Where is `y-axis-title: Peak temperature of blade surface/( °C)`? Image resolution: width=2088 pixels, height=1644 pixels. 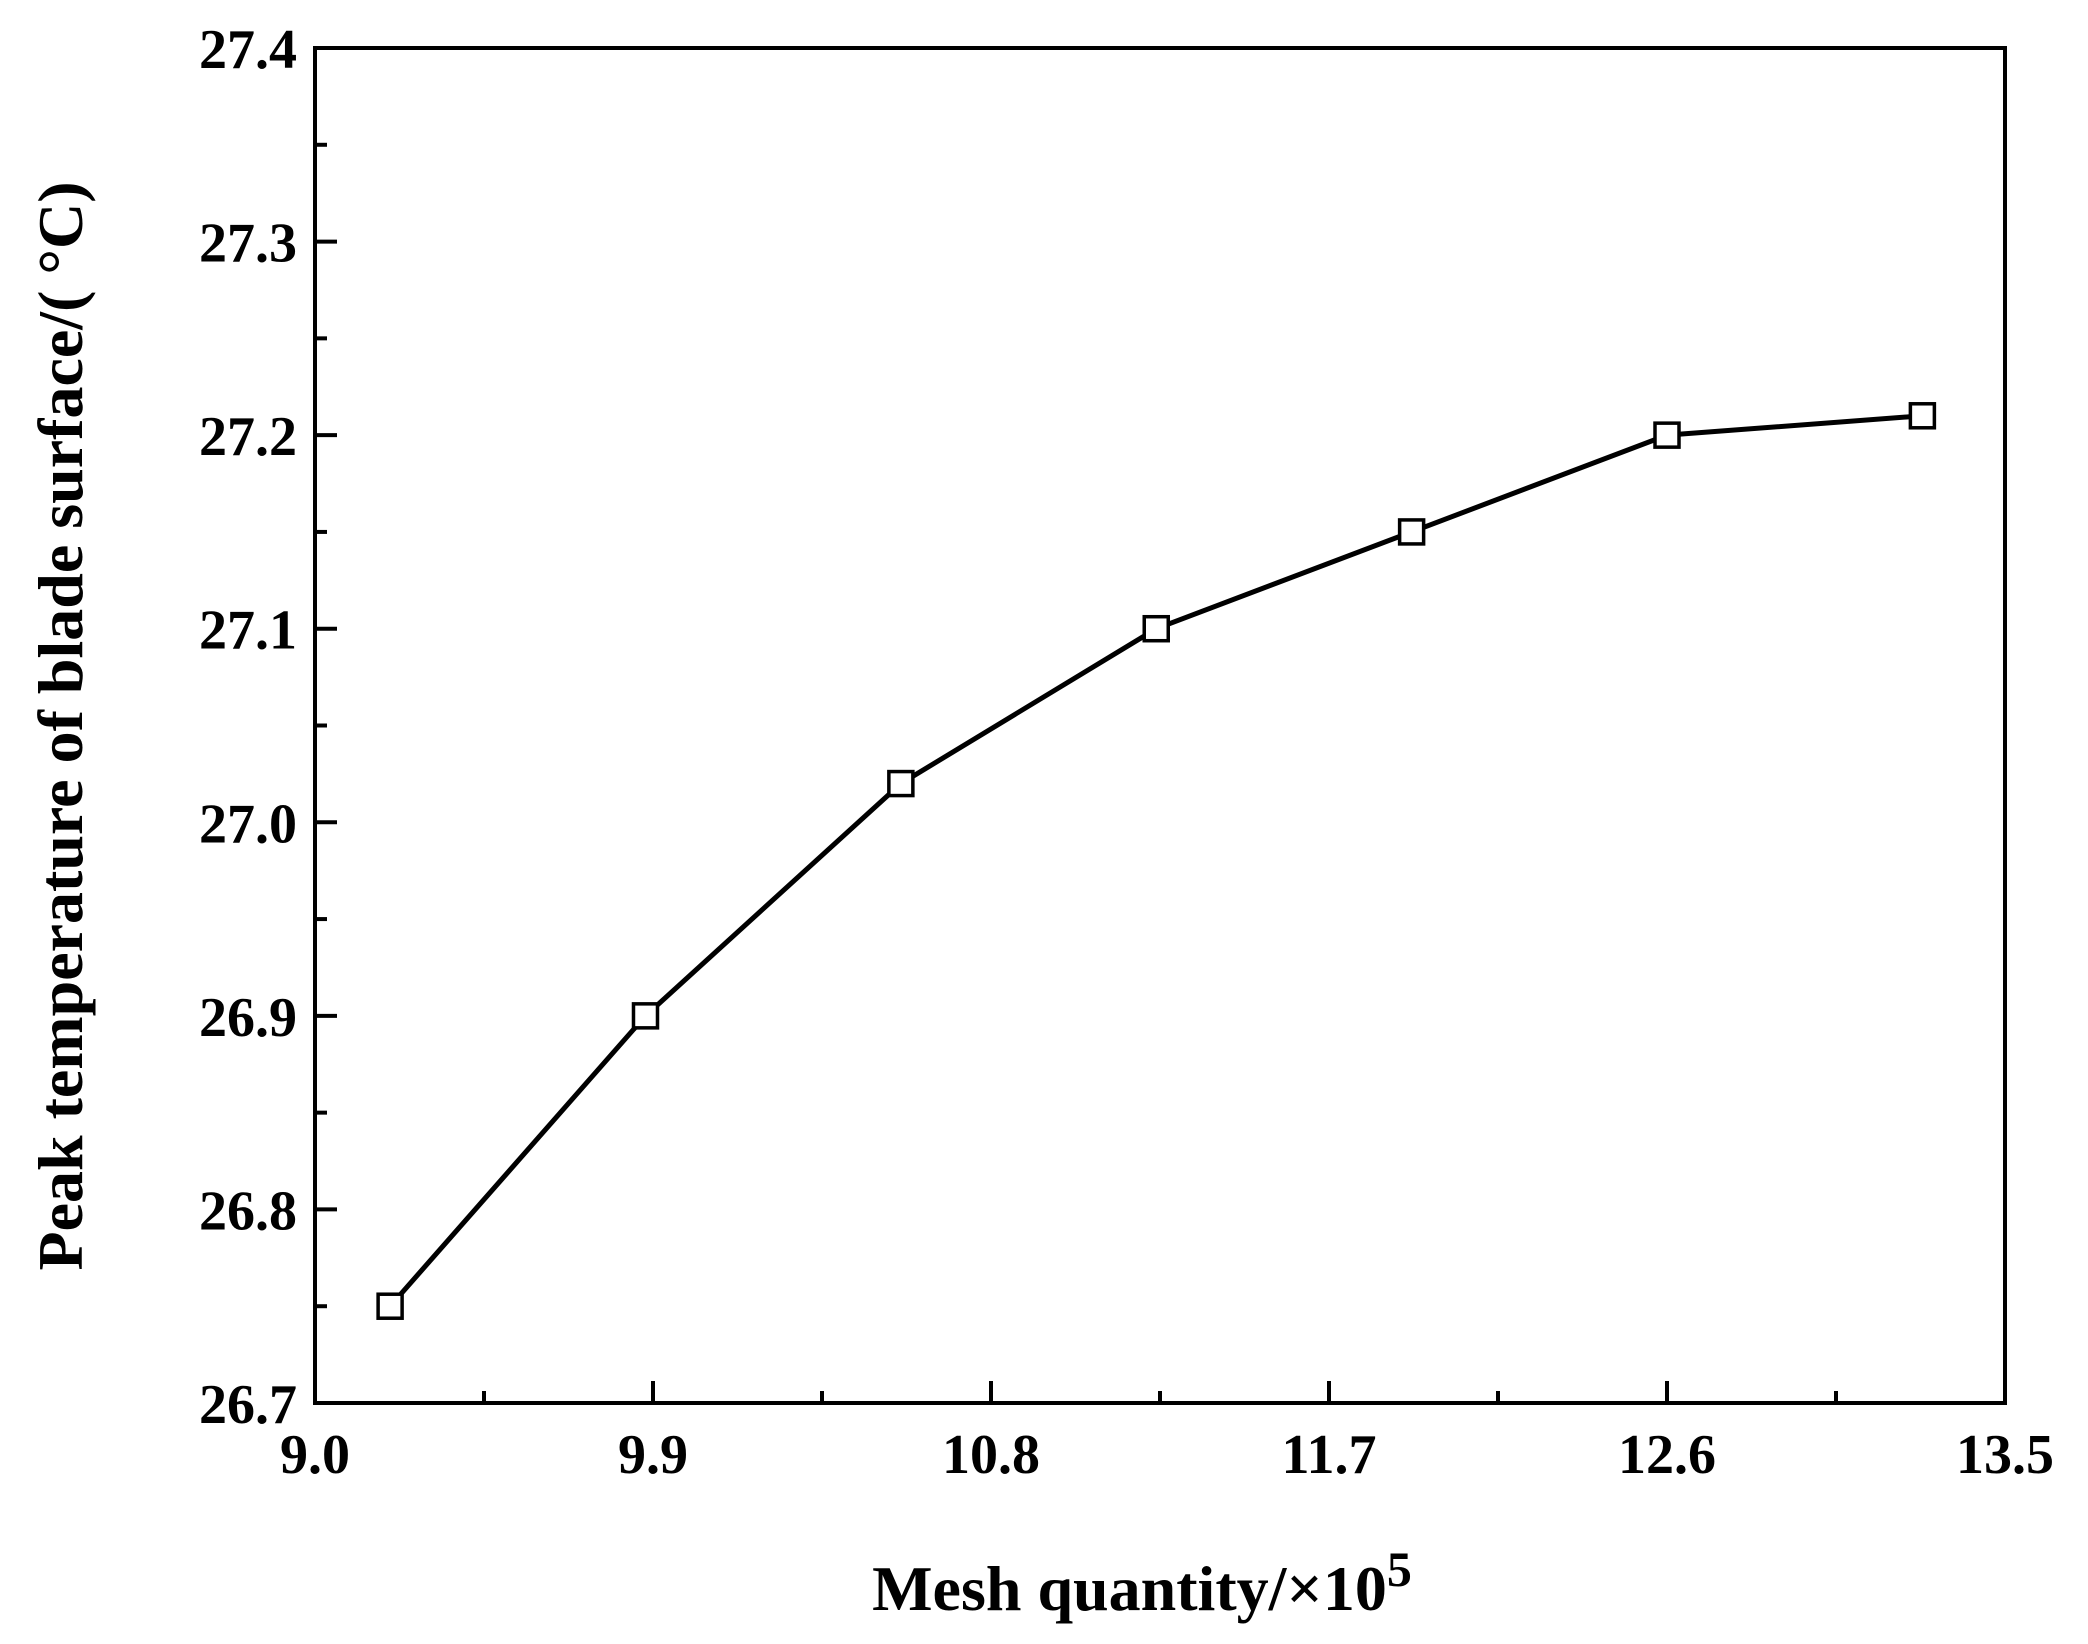 y-axis-title: Peak temperature of blade surface/( °C) is located at coordinates (60, 725).